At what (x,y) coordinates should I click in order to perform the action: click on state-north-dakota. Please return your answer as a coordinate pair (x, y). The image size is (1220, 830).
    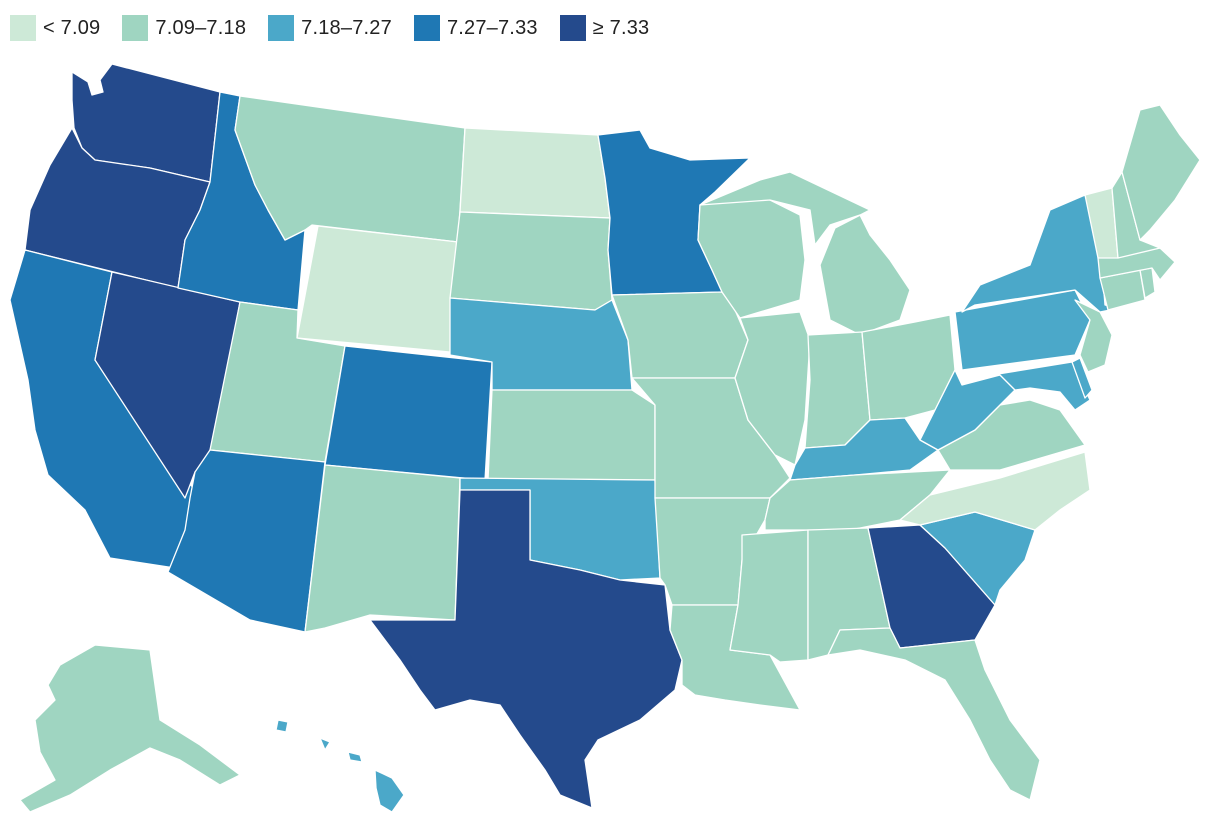
    Looking at the image, I should click on (535, 173).